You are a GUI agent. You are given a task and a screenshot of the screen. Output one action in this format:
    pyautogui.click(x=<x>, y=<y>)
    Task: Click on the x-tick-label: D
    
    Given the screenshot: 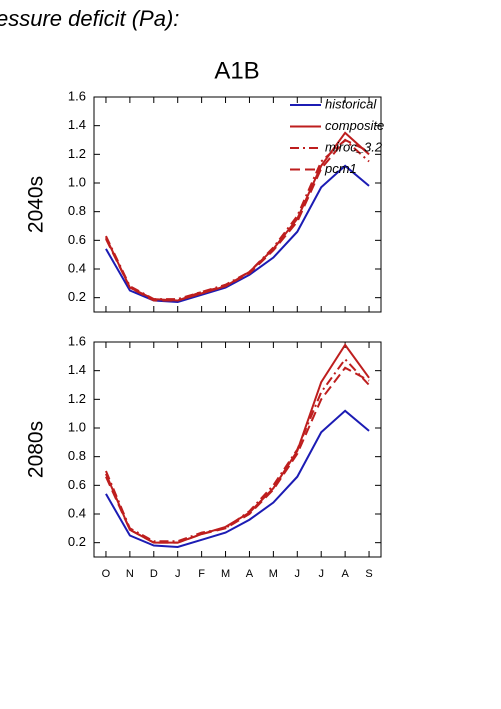 What is the action you would take?
    pyautogui.click(x=154, y=574)
    